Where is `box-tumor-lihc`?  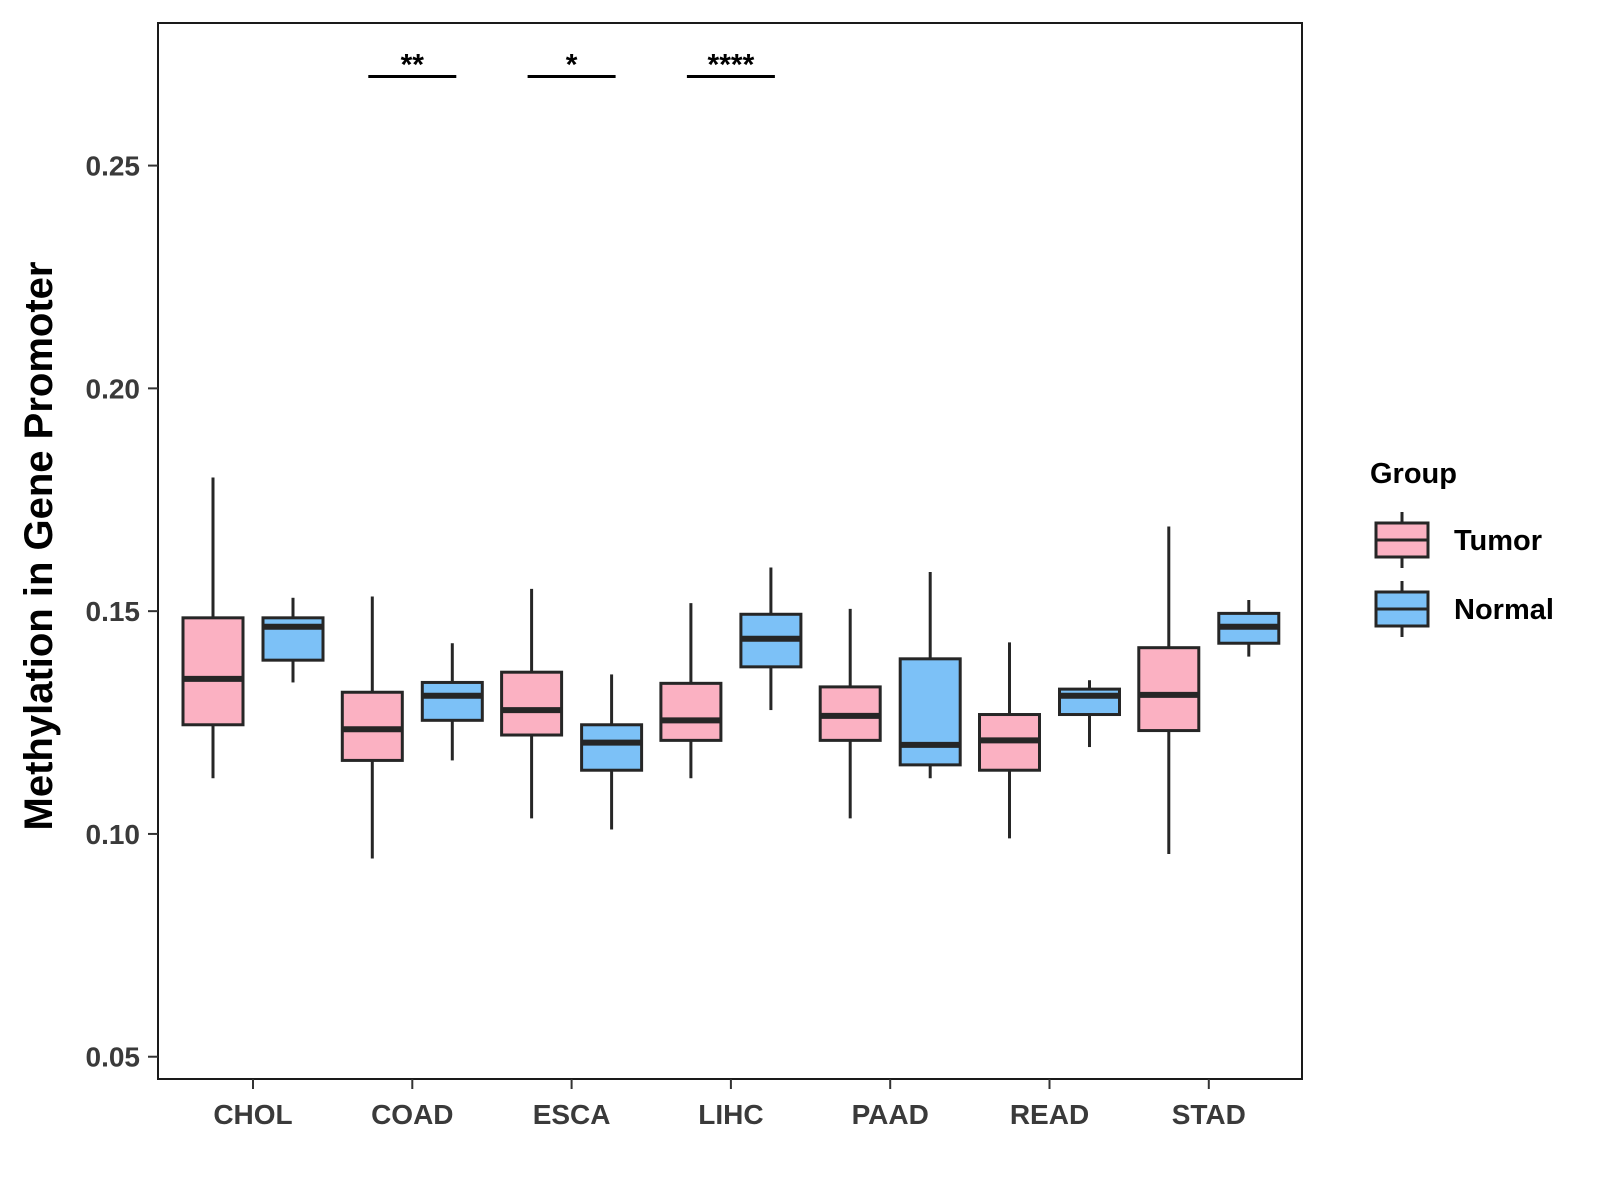
box-tumor-lihc is located at coordinates (691, 691).